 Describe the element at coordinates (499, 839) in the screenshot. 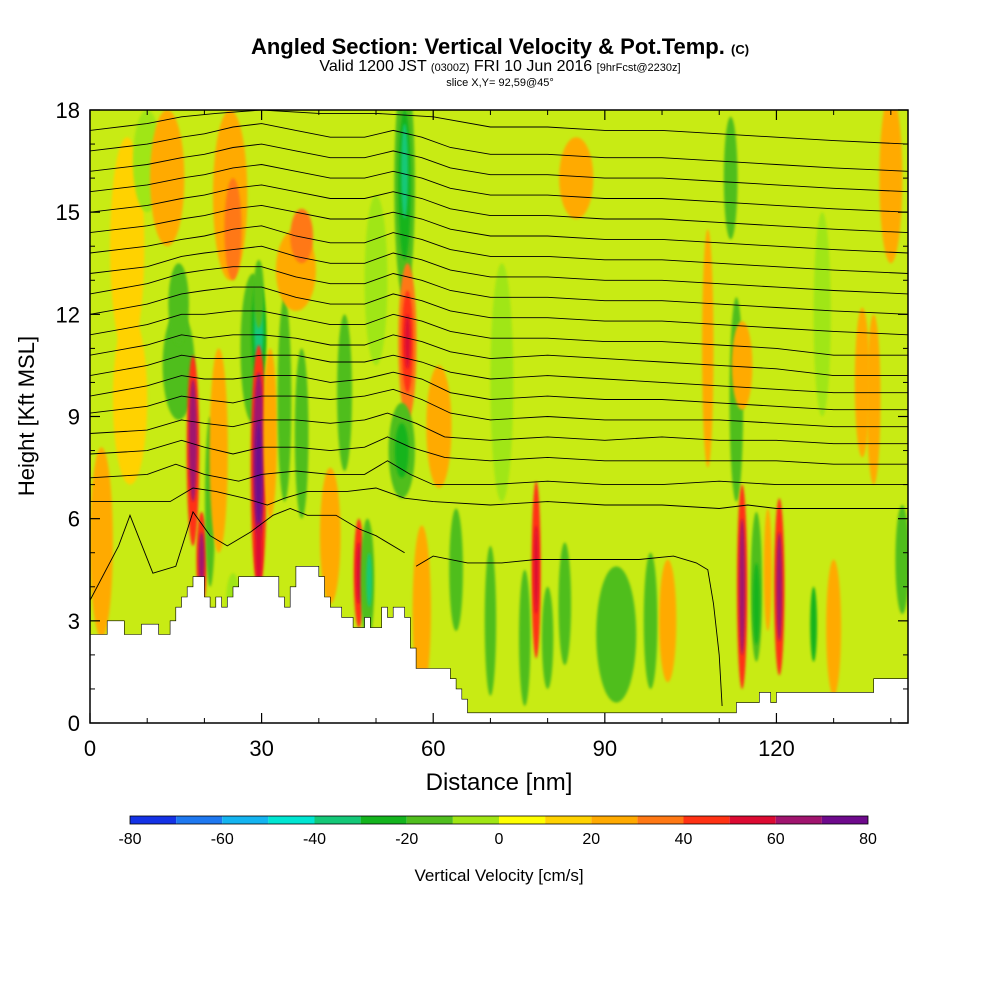

I see `colorbar-tick-label: 0` at that location.